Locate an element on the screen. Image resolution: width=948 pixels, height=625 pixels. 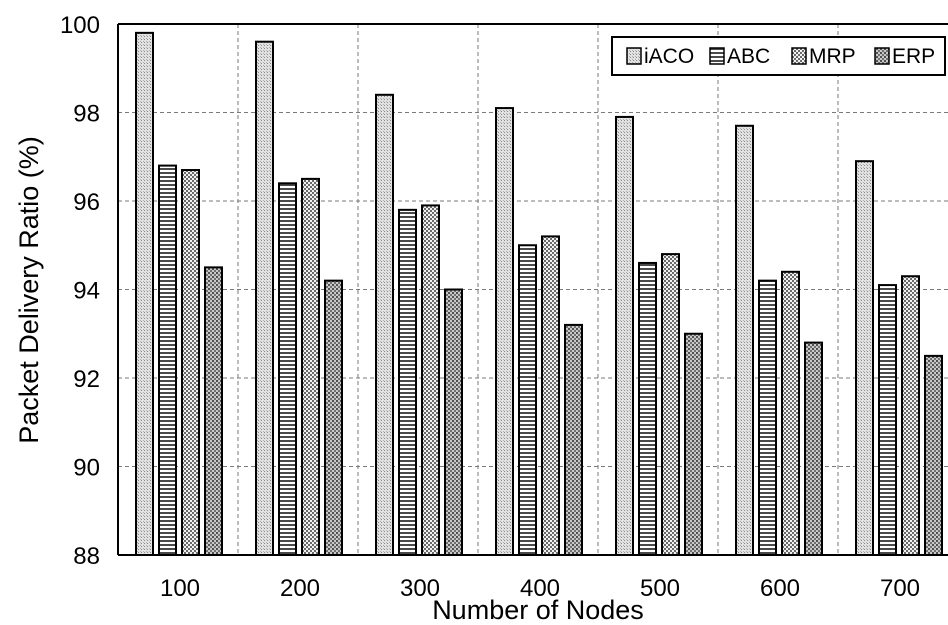
x-tick-label: 200 is located at coordinates (300, 588).